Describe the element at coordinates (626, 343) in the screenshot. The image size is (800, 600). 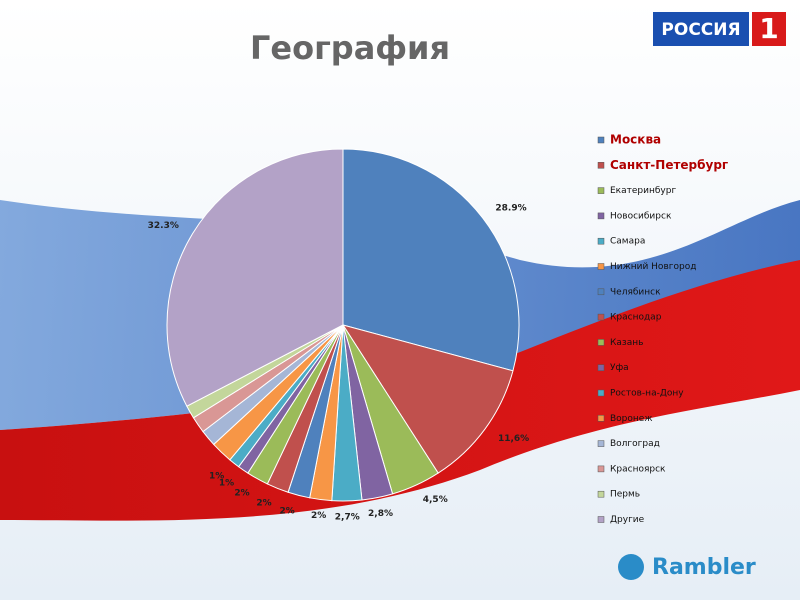
I see `legend-label: Казань` at that location.